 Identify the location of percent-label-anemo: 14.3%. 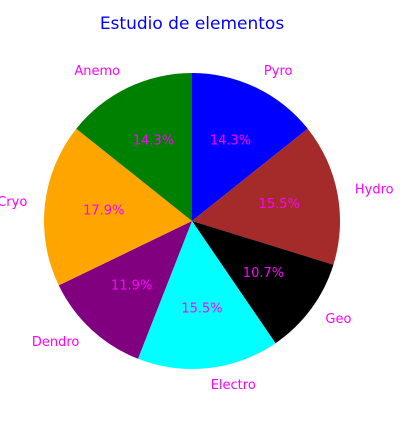
(153, 140).